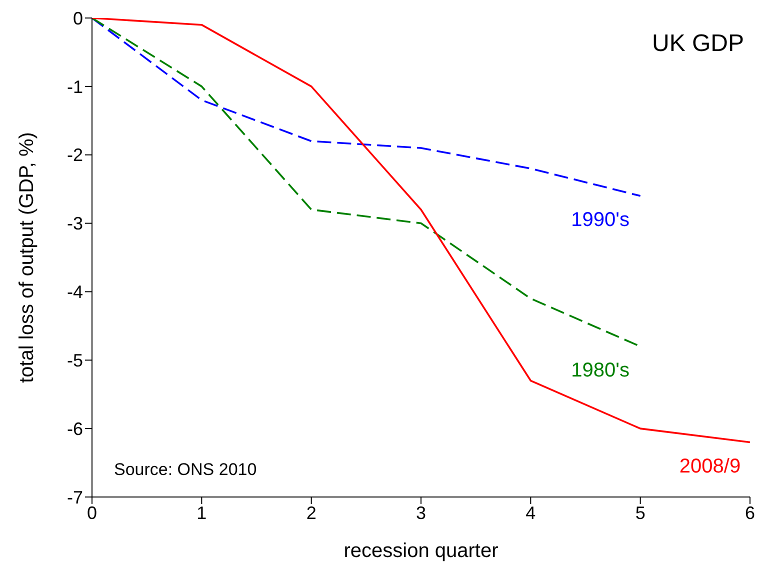  I want to click on y-axis-title: total loss of output (GDP, %), so click(27, 257).